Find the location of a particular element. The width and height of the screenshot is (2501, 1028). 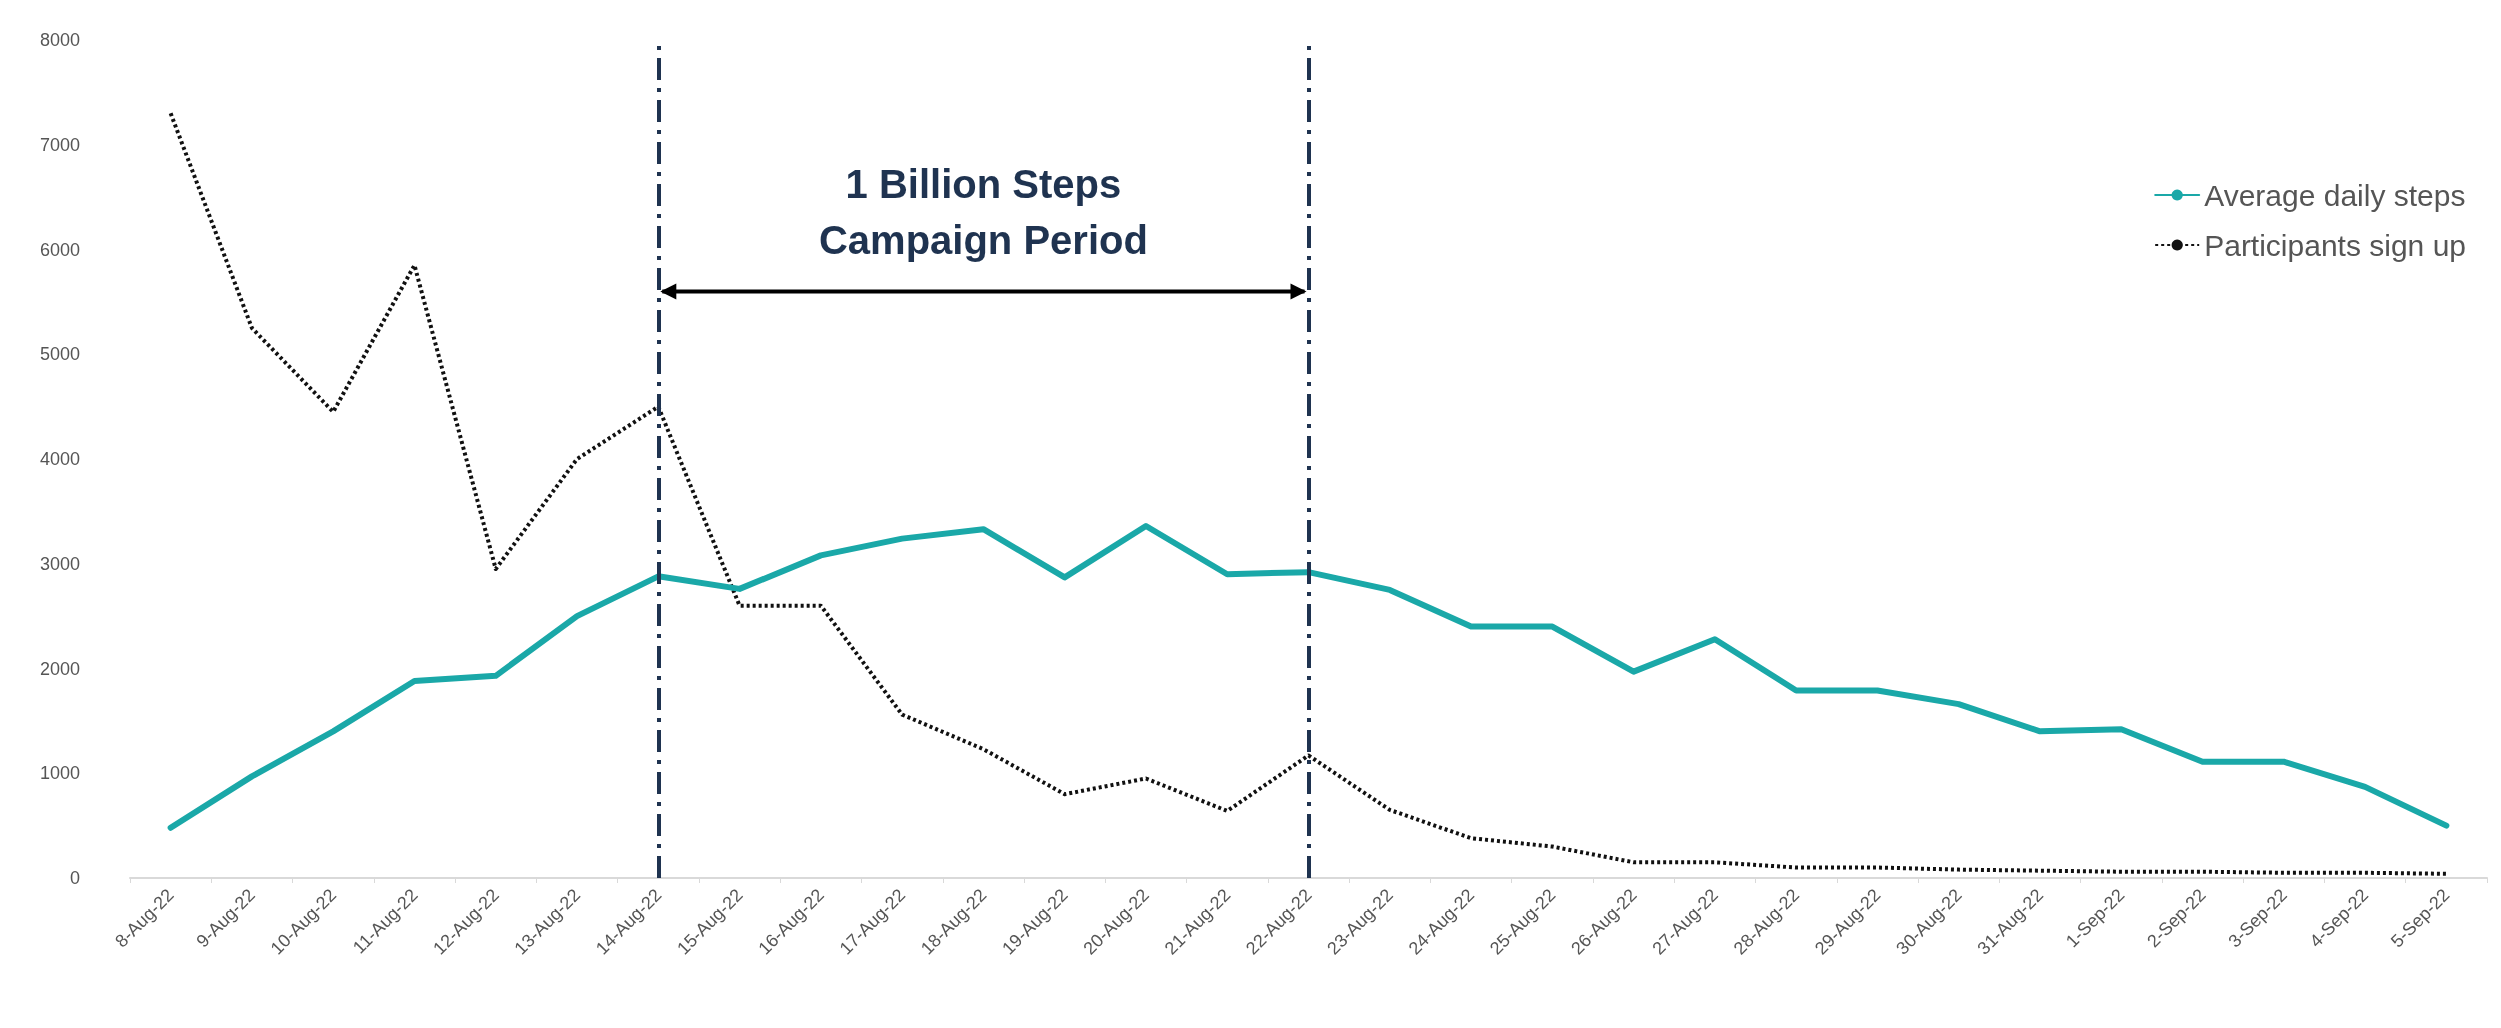

y-tick-label: 6000 is located at coordinates (59, 249).